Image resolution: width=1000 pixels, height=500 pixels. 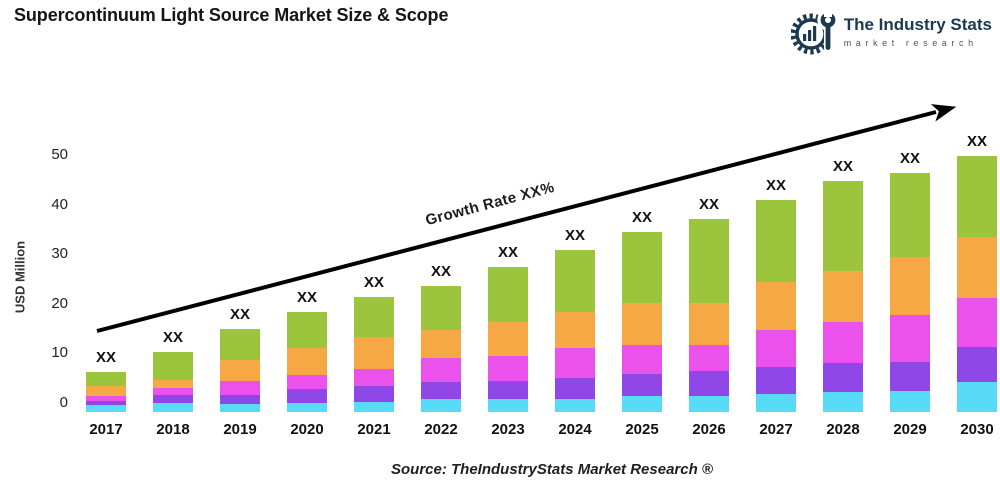 What do you see at coordinates (240, 345) in the screenshot?
I see `bar-2019-segment-green` at bounding box center [240, 345].